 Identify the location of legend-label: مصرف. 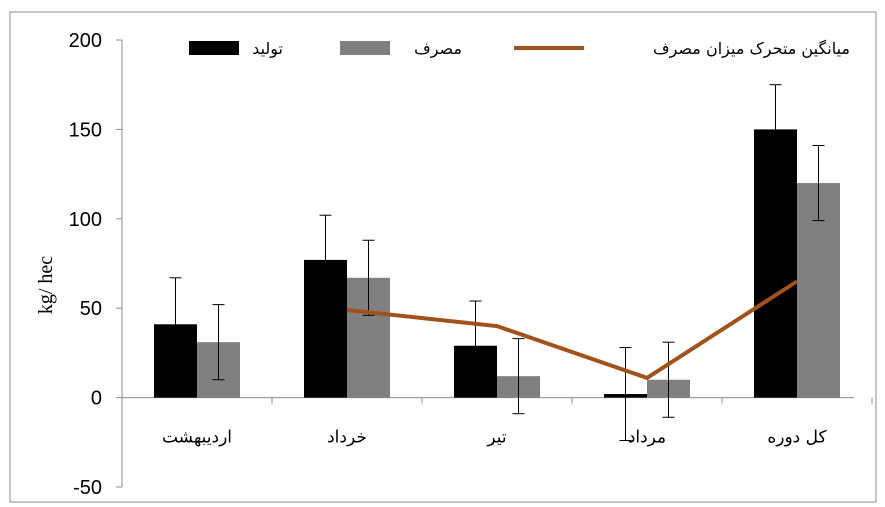
(438, 49).